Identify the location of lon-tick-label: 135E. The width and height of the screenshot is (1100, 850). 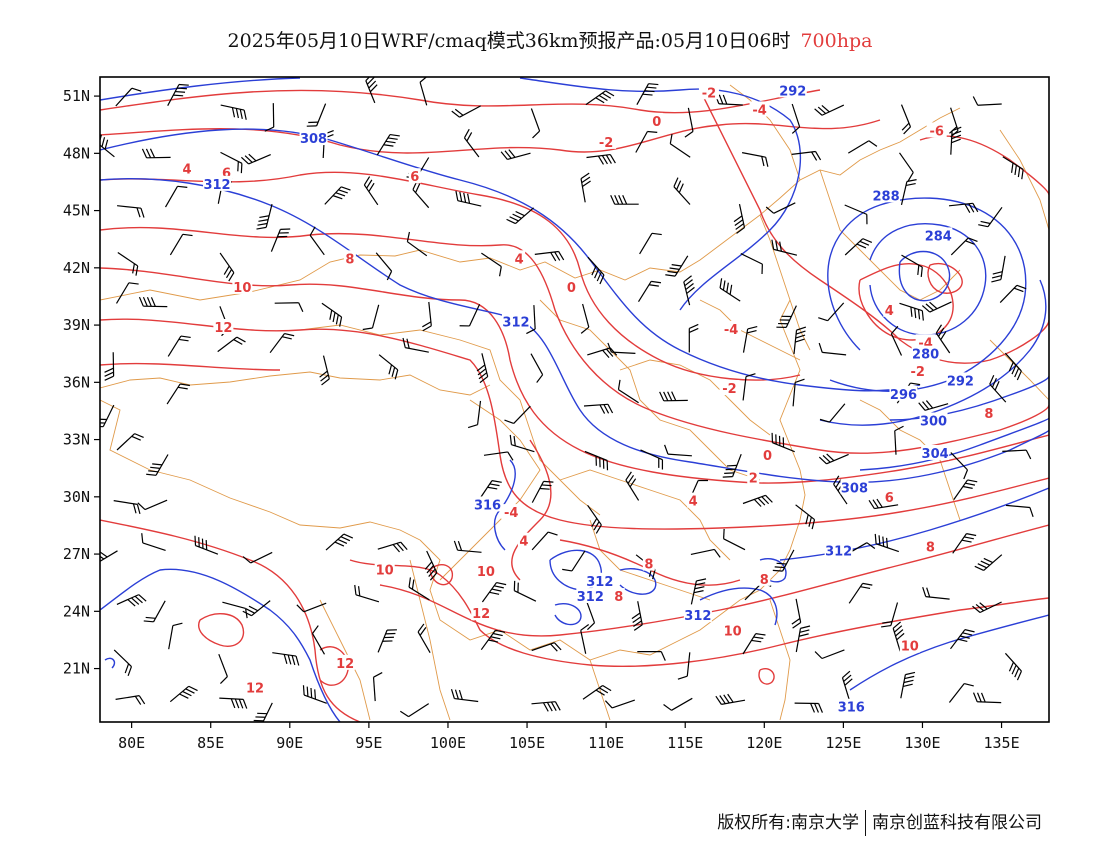
(1001, 743).